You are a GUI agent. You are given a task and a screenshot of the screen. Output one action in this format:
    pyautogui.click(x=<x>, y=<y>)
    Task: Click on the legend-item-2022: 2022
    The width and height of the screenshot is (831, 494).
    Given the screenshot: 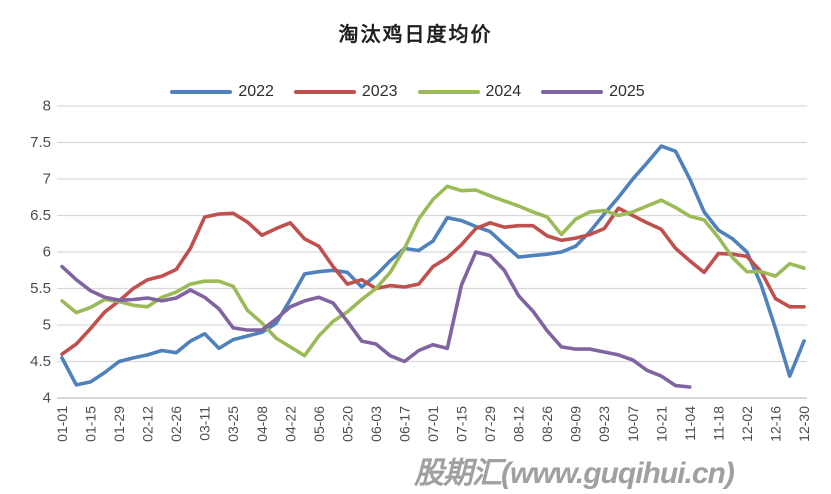 What is the action you would take?
    pyautogui.click(x=230, y=92)
    